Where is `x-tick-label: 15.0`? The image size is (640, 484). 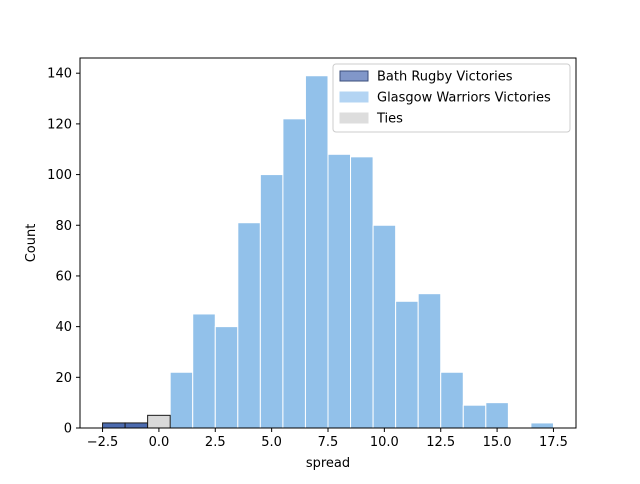 x-tick-label: 15.0 is located at coordinates (497, 442).